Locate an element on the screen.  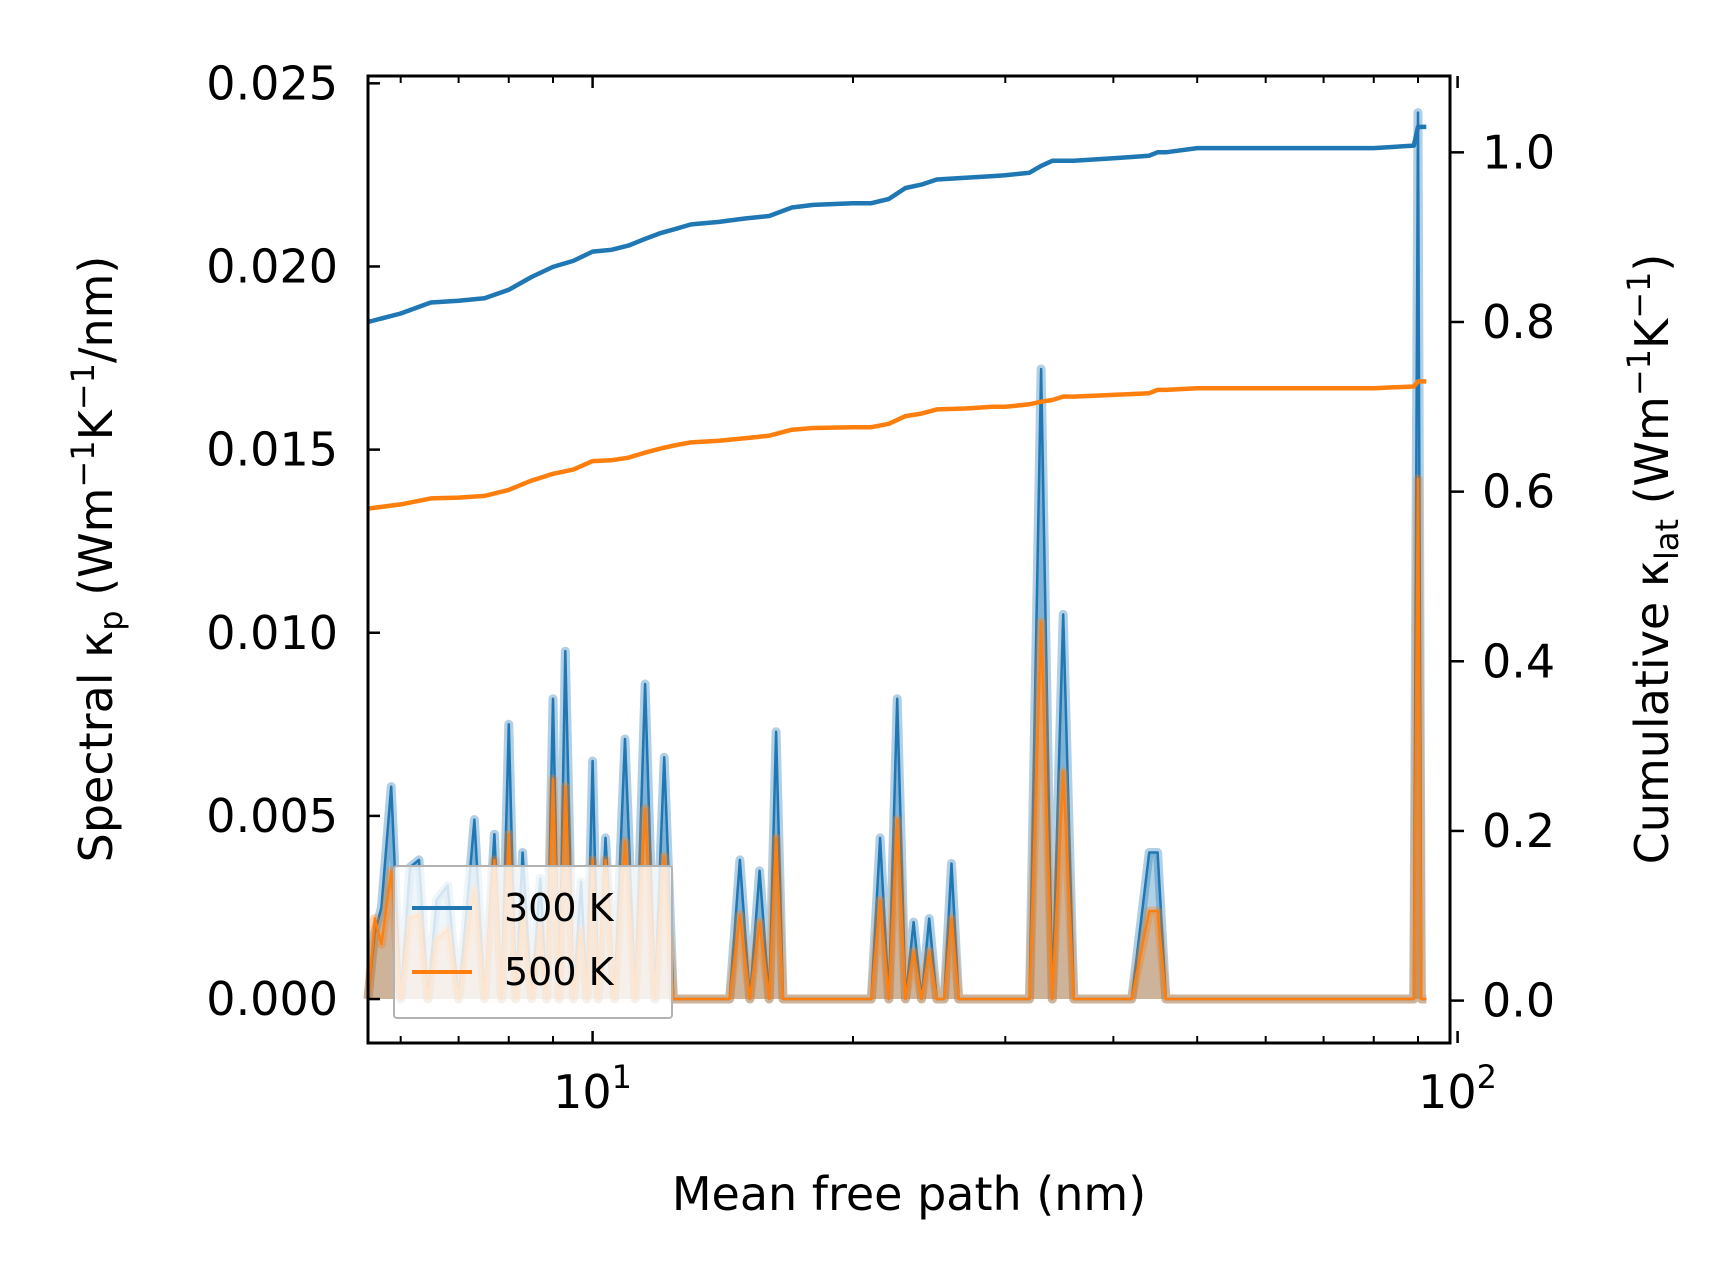
y-left-tick-label: 0.015 is located at coordinates (272, 450).